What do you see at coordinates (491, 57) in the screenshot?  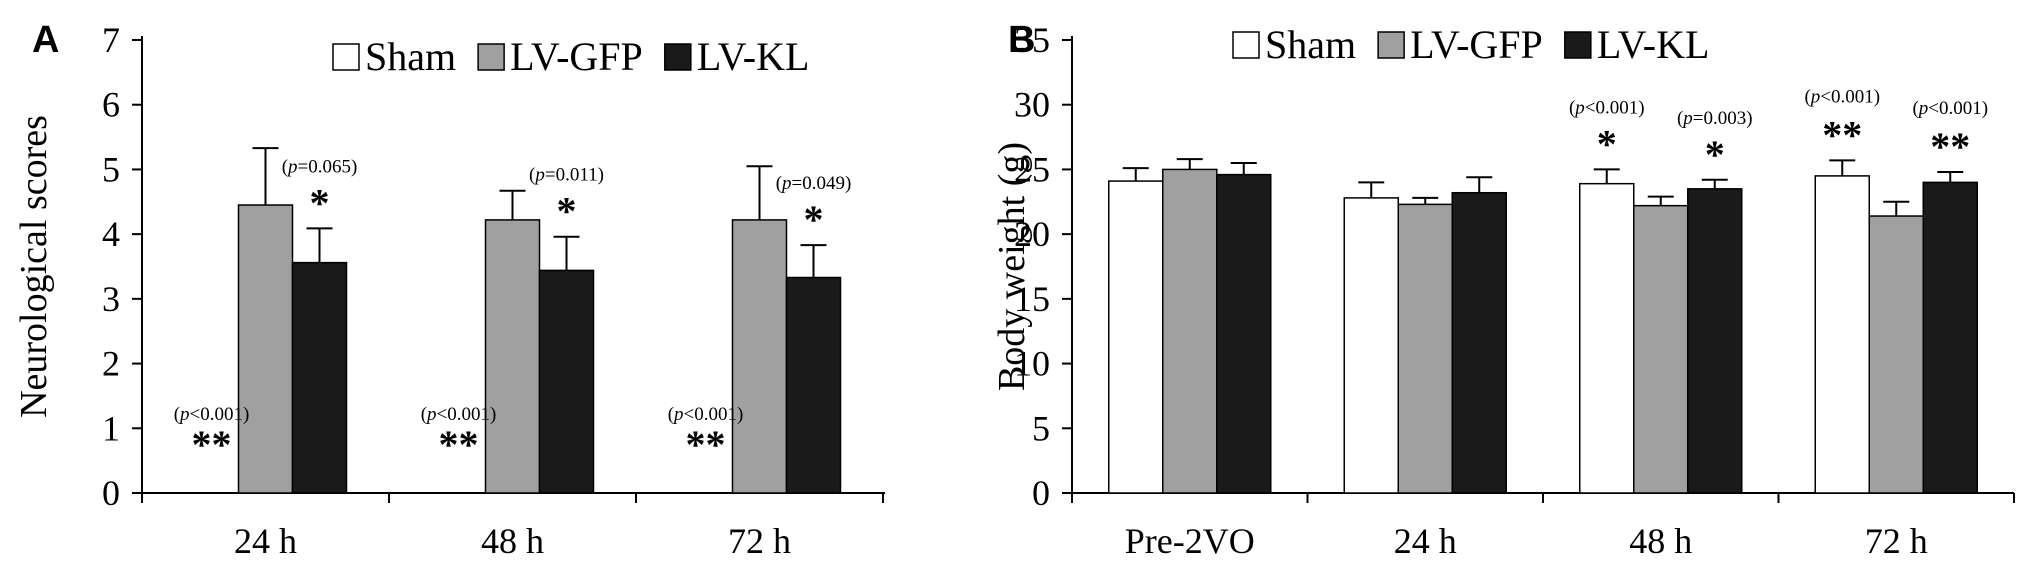 I see `legend-swatch-a-lv-gfp` at bounding box center [491, 57].